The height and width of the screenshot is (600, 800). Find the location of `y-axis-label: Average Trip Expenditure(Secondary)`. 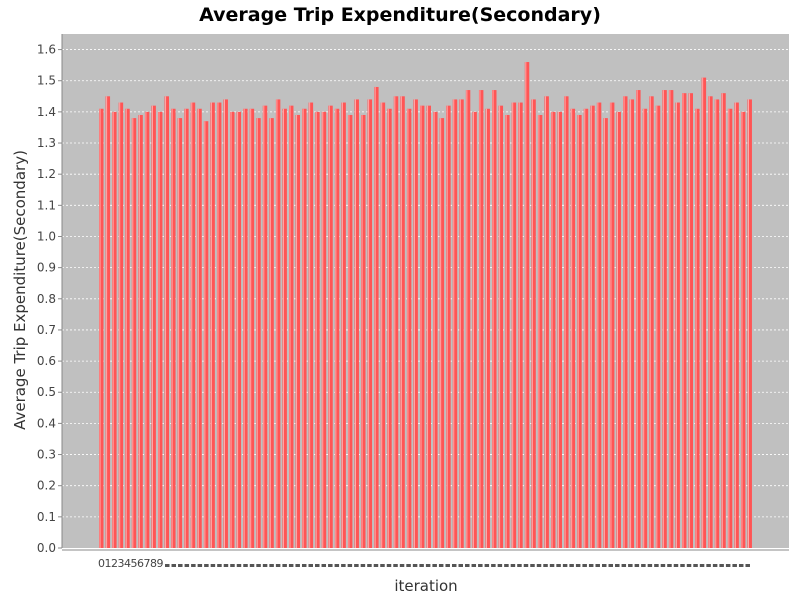

y-axis-label: Average Trip Expenditure(Secondary) is located at coordinates (20, 290).